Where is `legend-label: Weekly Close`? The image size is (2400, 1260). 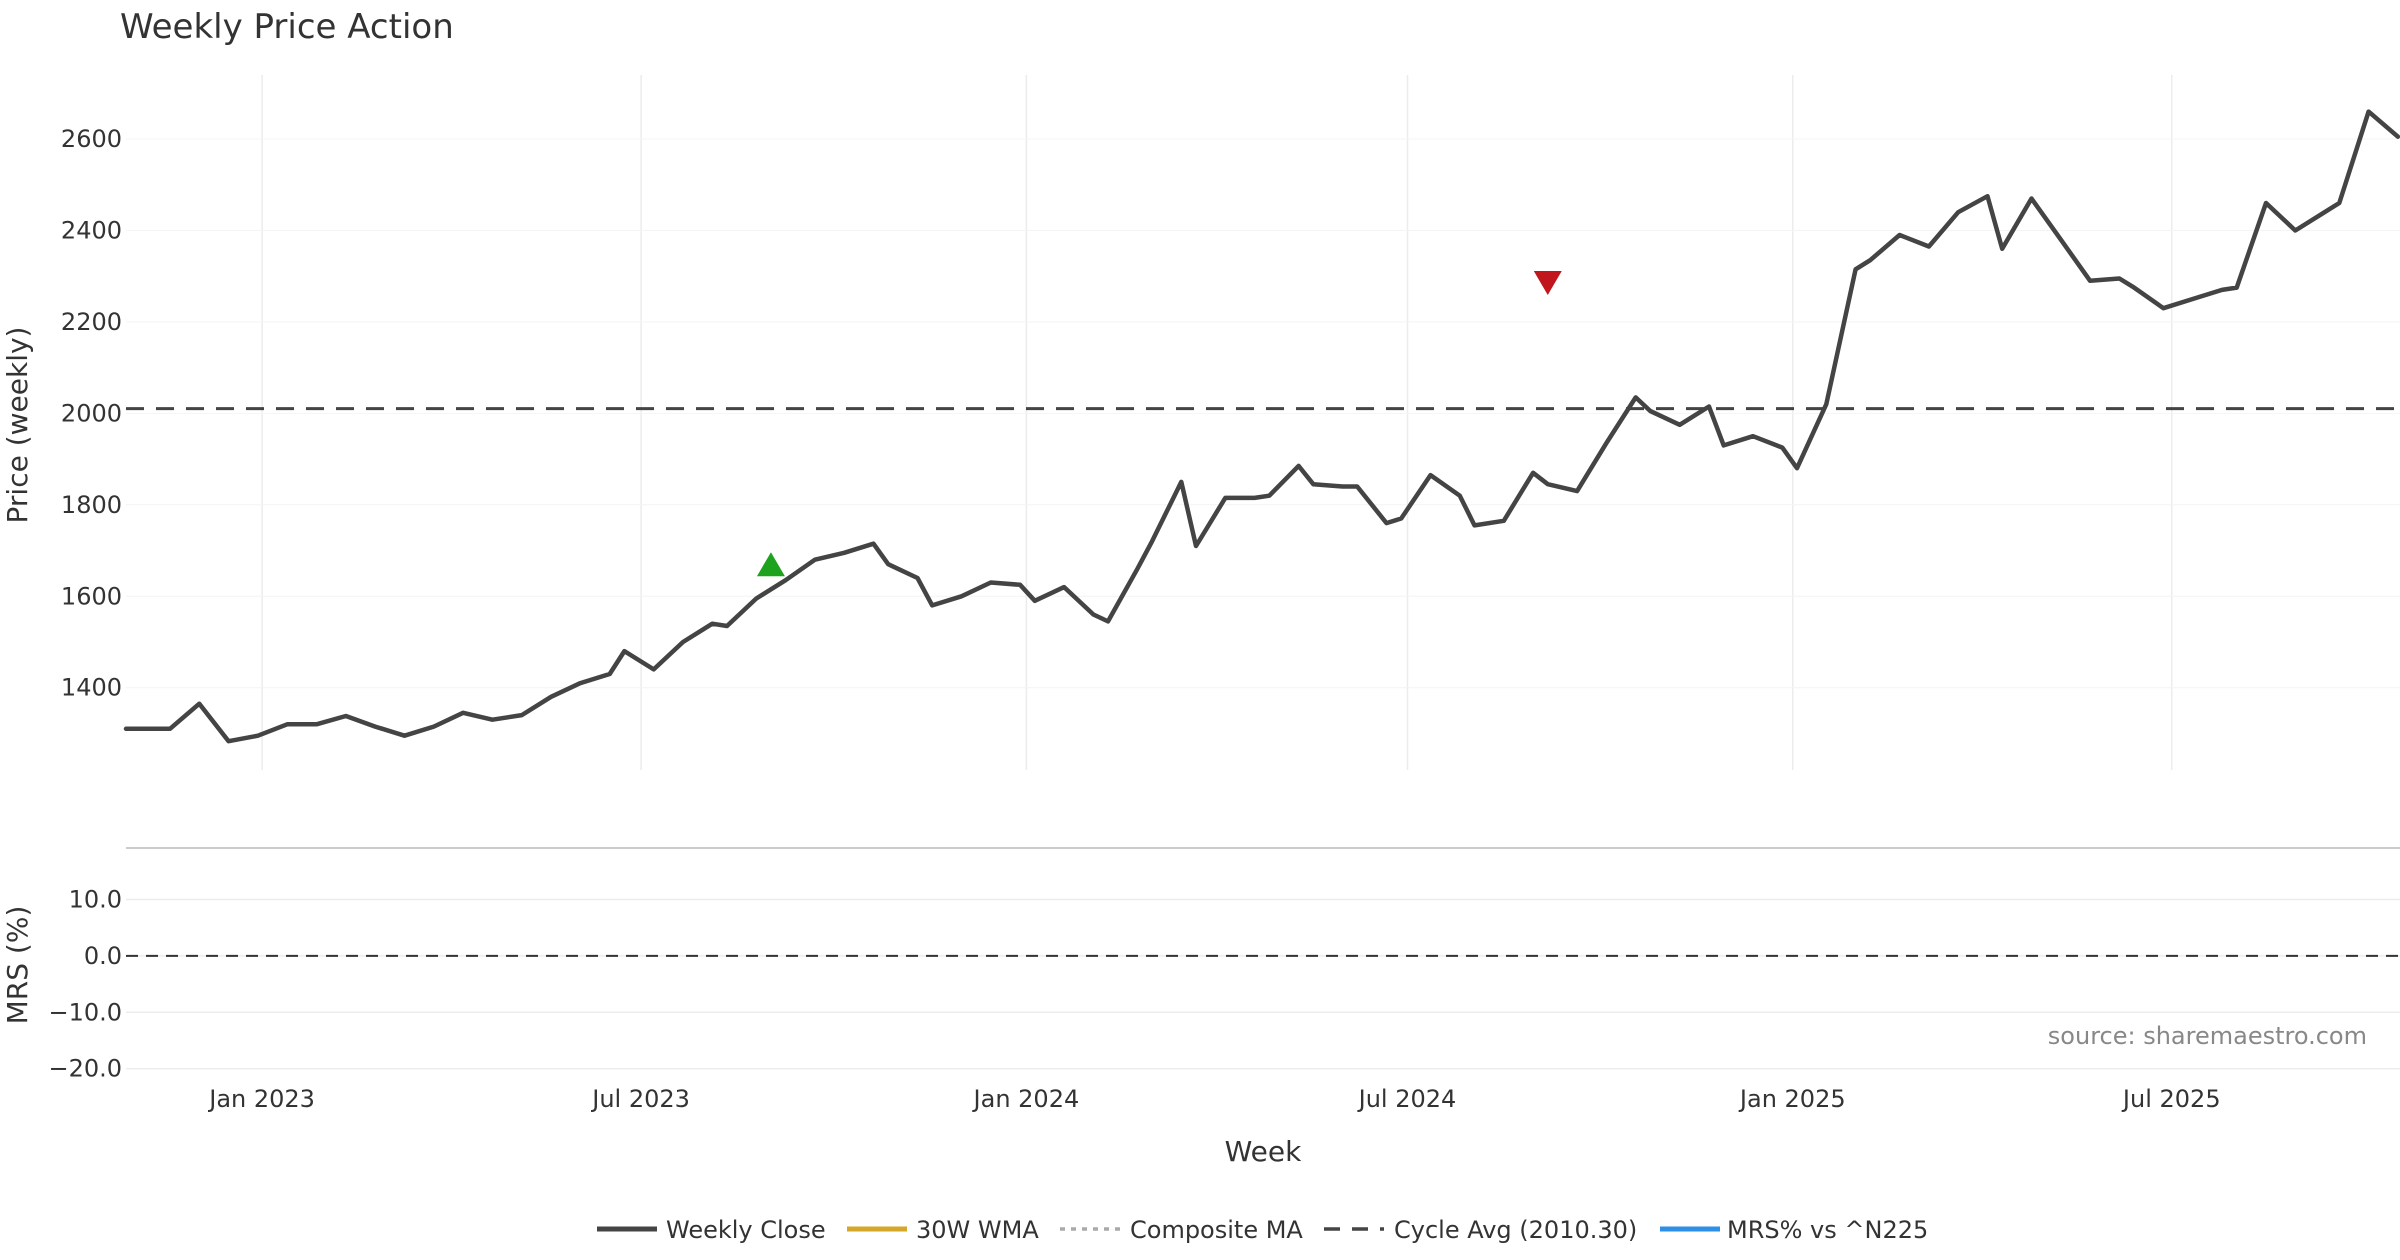
legend-label: Weekly Close is located at coordinates (746, 1230).